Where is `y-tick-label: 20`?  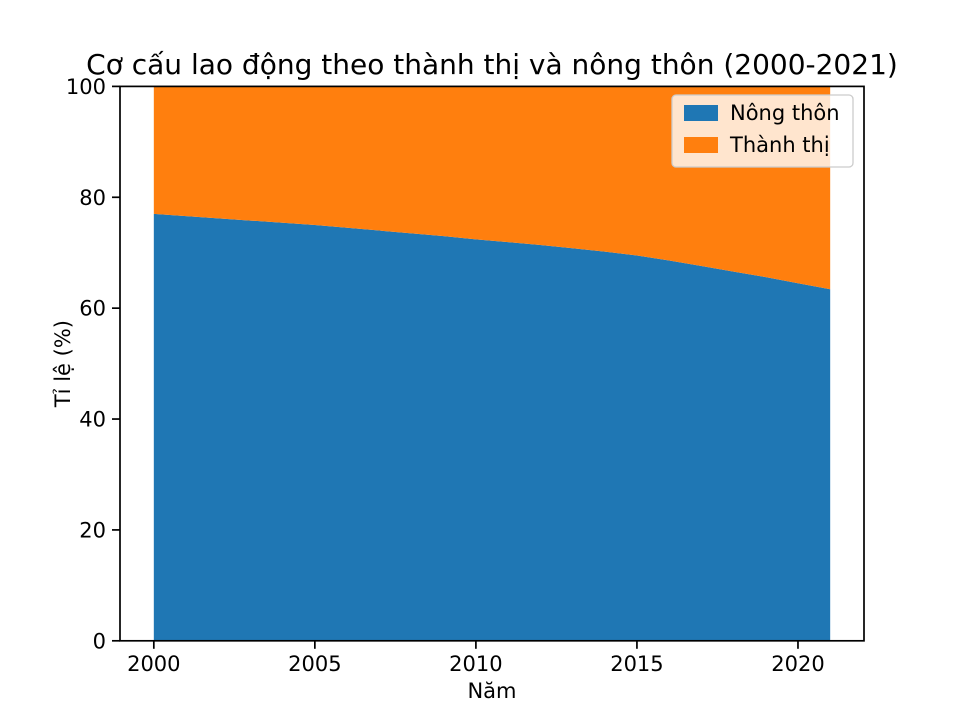 y-tick-label: 20 is located at coordinates (92, 530).